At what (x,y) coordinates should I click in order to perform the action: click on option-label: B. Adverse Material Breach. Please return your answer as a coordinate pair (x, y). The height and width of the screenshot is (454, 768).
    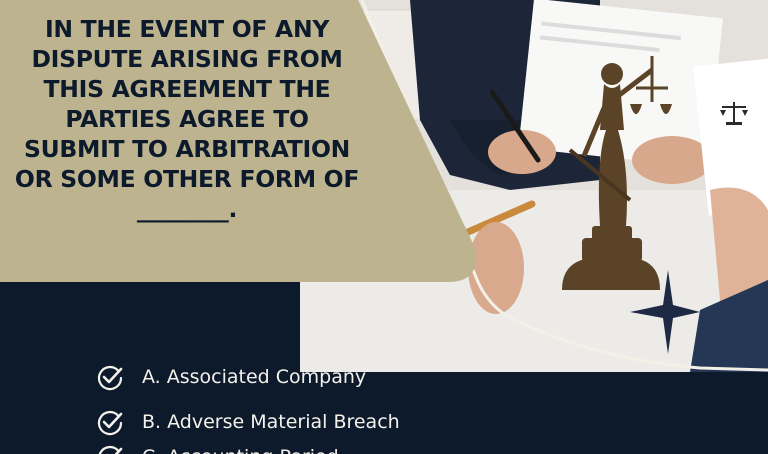
    Looking at the image, I should click on (271, 422).